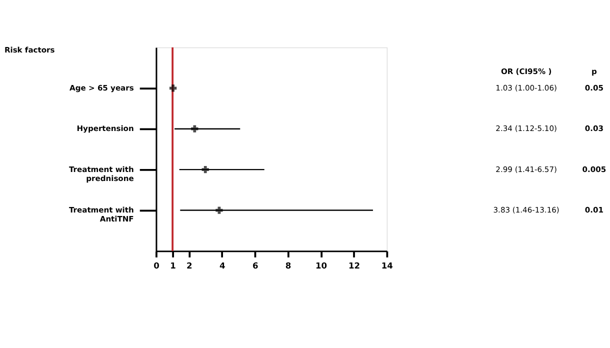 This screenshot has width=610, height=348. I want to click on x-tick-label: 14, so click(387, 265).